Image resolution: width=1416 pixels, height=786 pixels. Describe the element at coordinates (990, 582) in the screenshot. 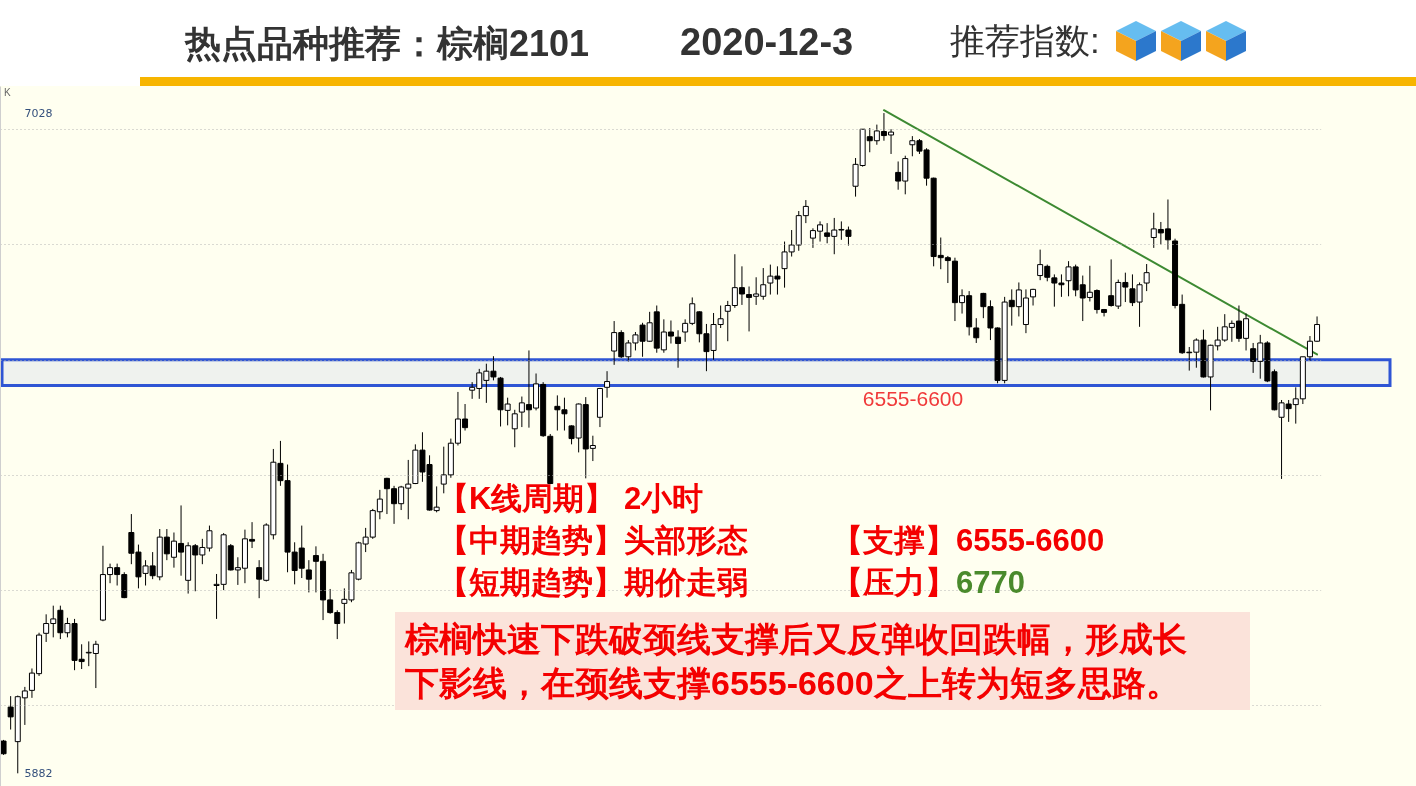

I see `annotation: 6770` at that location.